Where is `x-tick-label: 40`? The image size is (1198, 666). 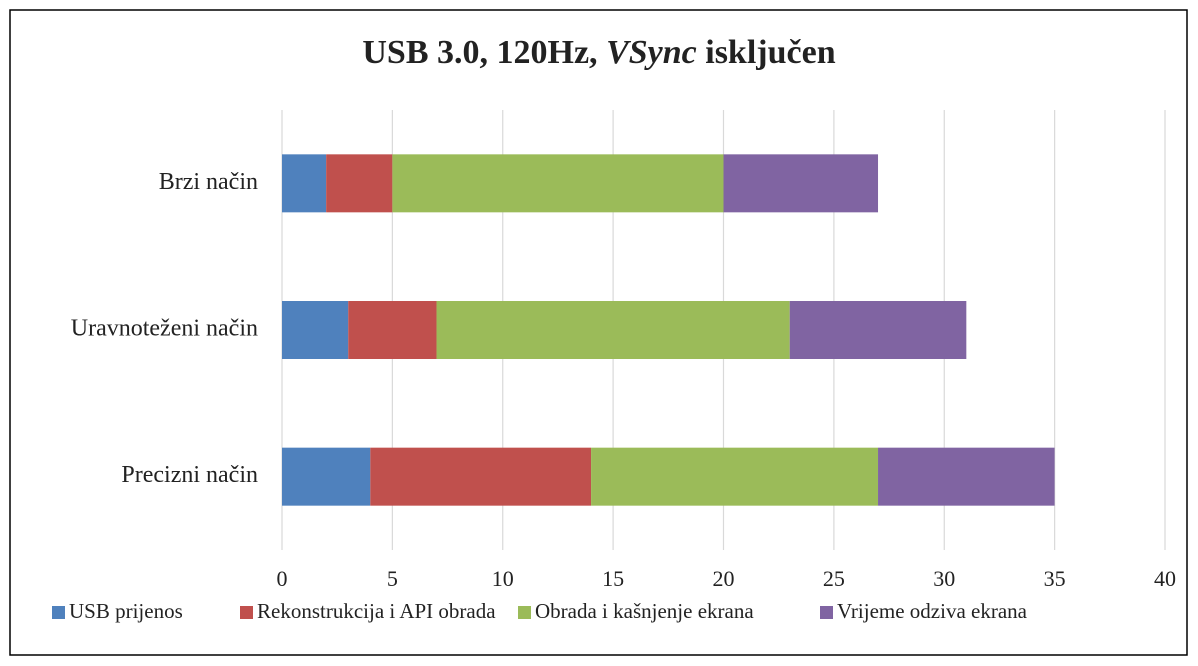
x-tick-label: 40 is located at coordinates (1165, 578).